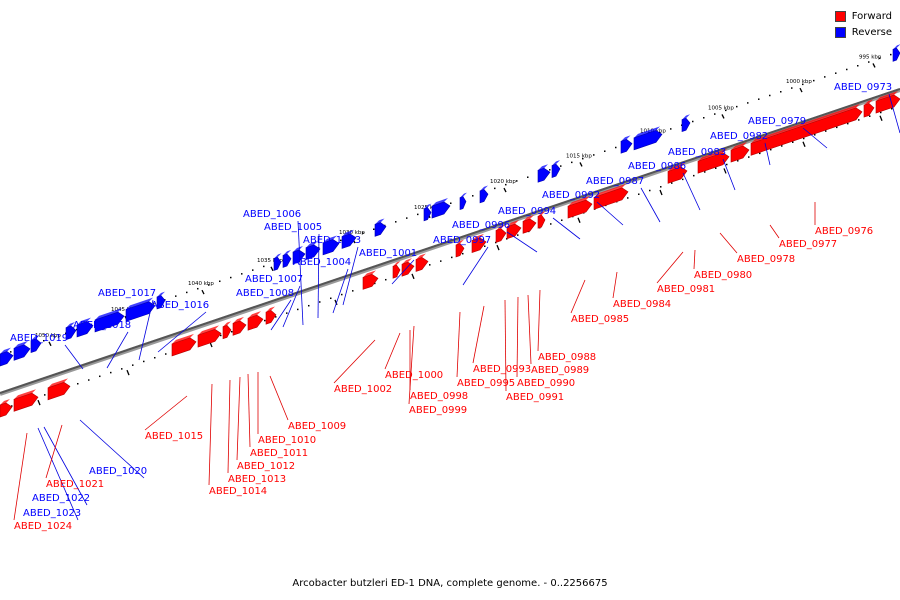  What do you see at coordinates (349, 239) in the screenshot?
I see `gene-rev-n` at bounding box center [349, 239].